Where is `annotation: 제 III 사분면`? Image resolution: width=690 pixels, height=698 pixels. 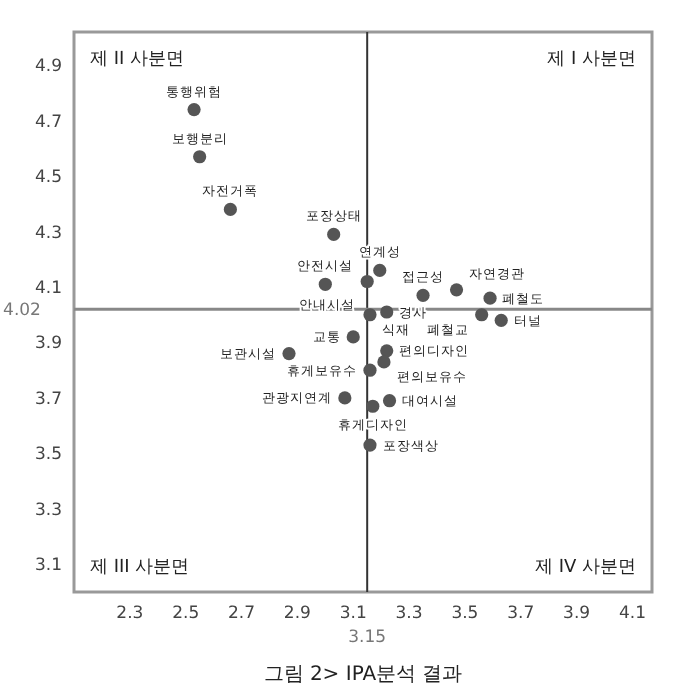
annotation: 제 III 사분면 is located at coordinates (140, 568).